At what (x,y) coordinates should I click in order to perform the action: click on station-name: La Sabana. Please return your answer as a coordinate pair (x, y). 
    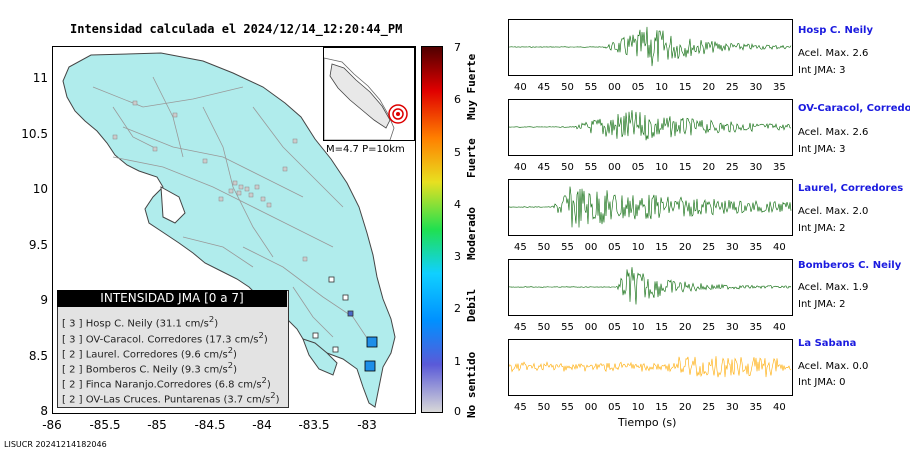
    Looking at the image, I should click on (827, 343).